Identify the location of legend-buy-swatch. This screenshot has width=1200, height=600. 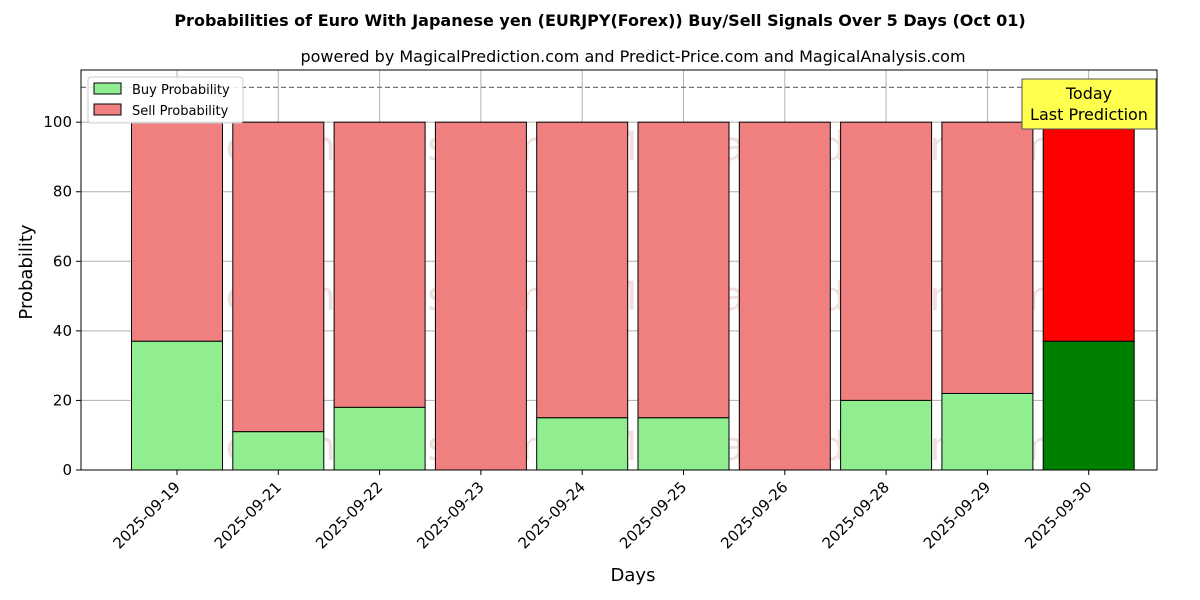
(107, 88).